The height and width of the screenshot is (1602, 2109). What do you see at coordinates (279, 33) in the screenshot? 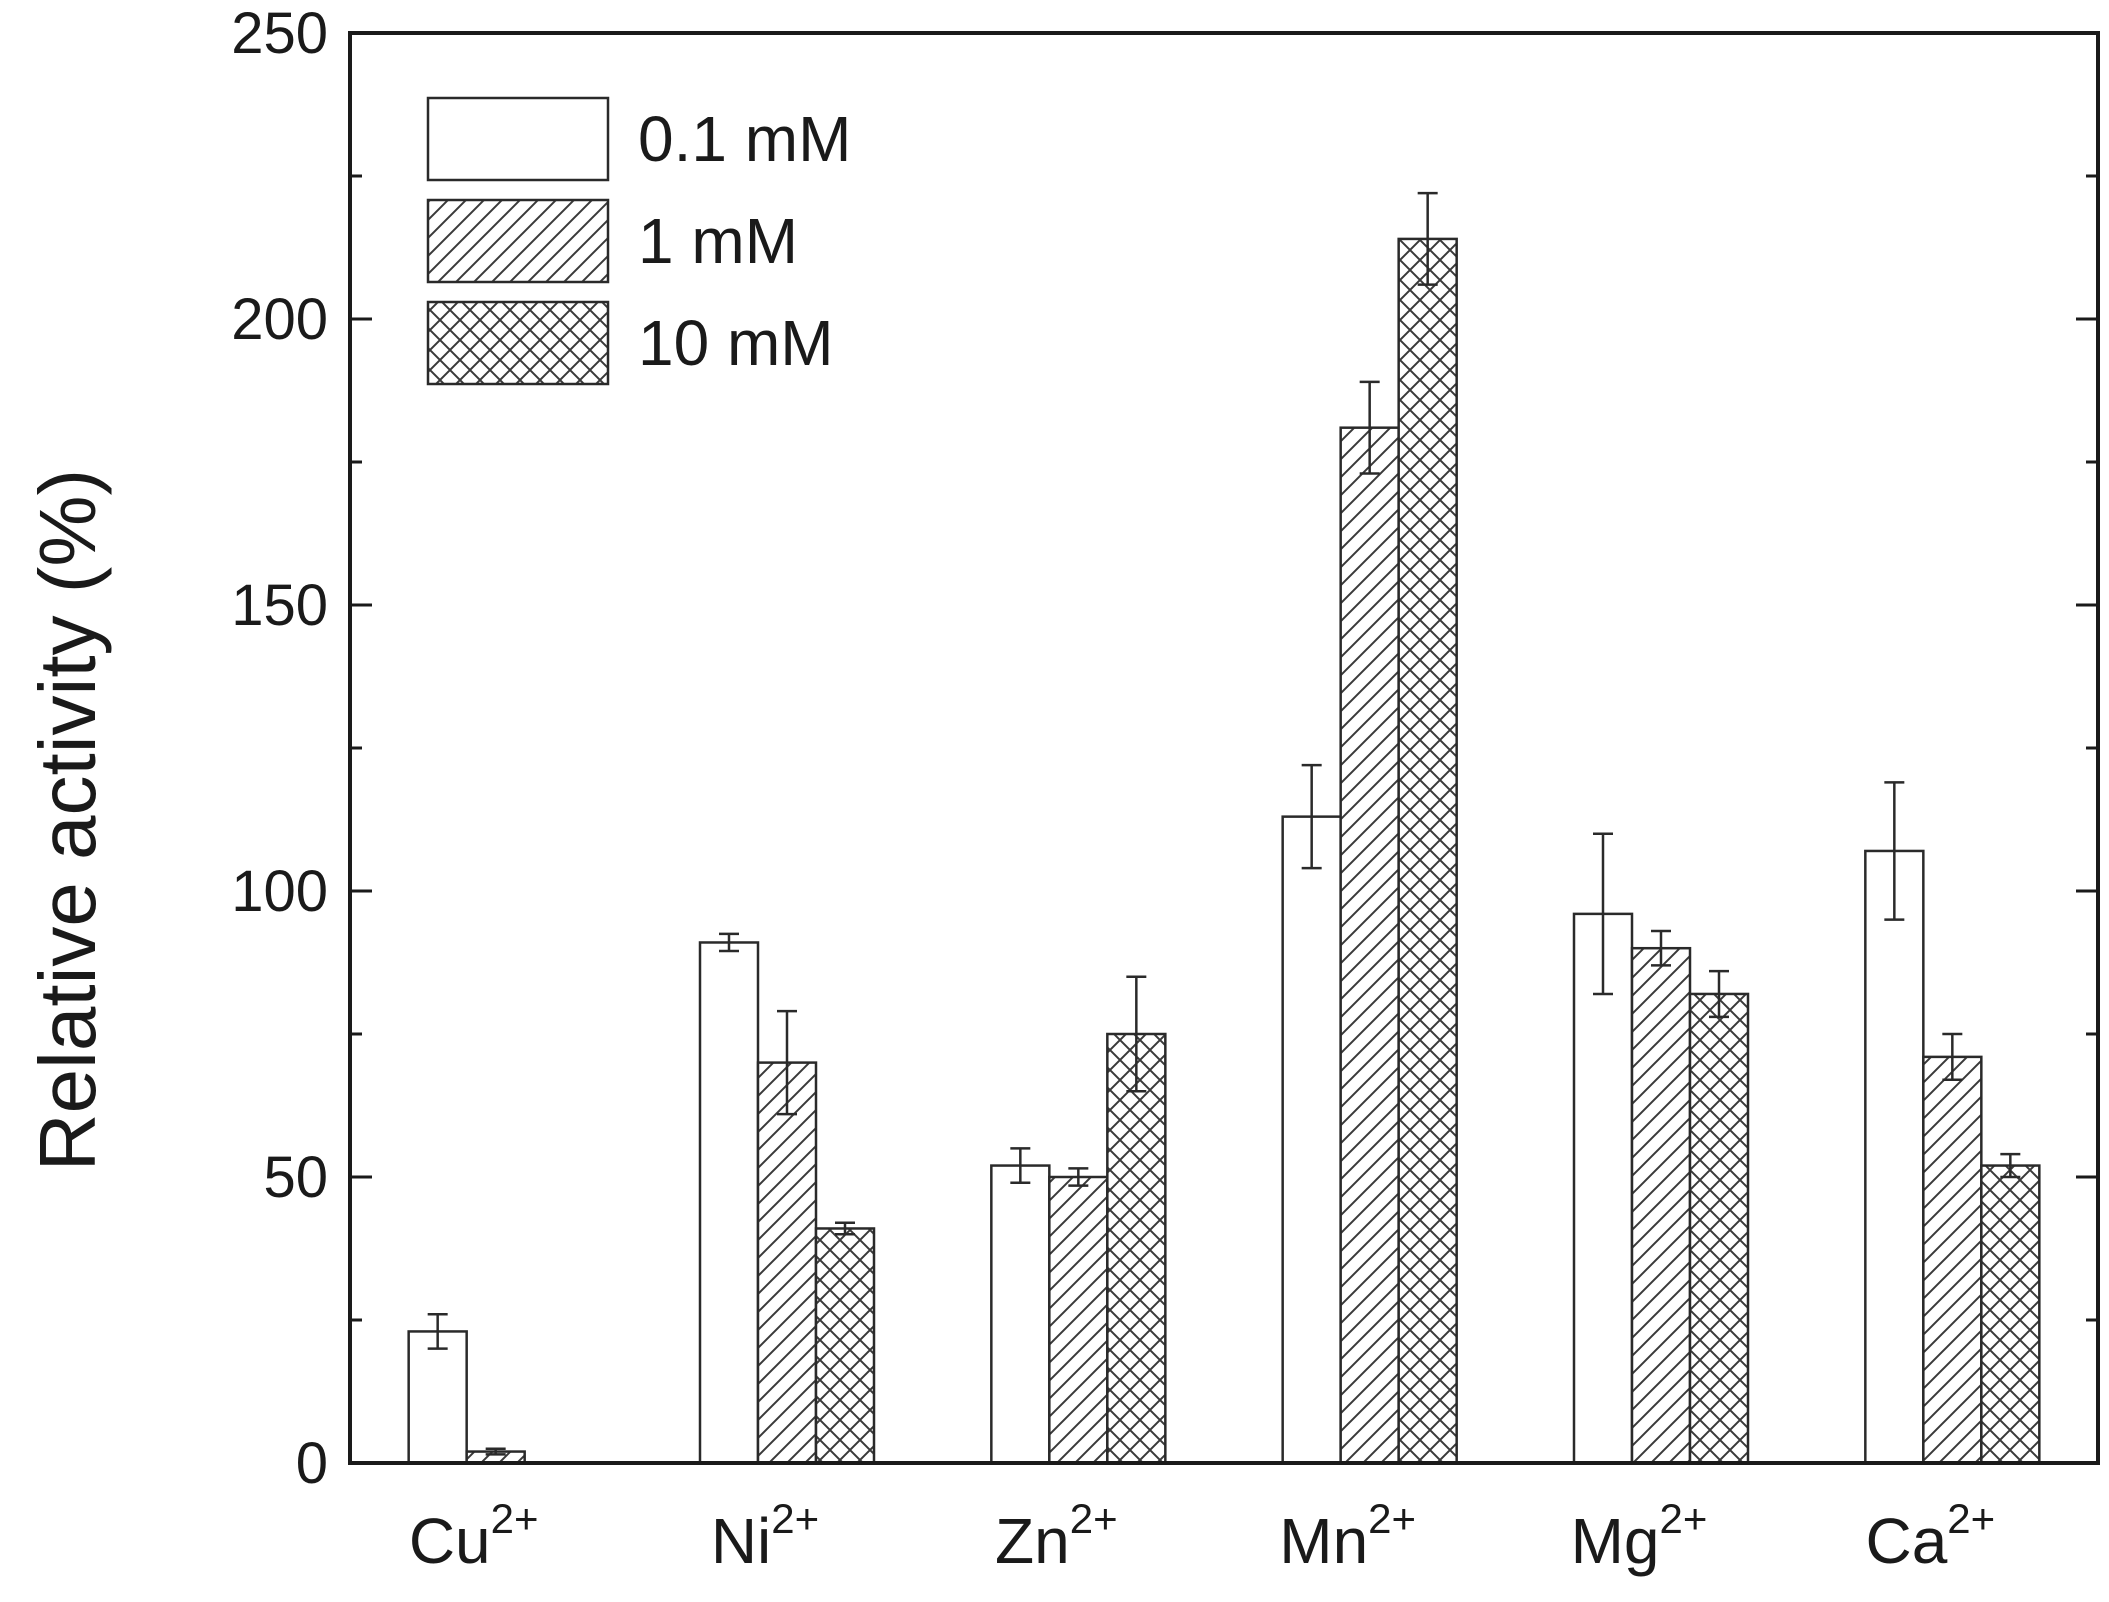
I see `y-tick-label: 250` at bounding box center [279, 33].